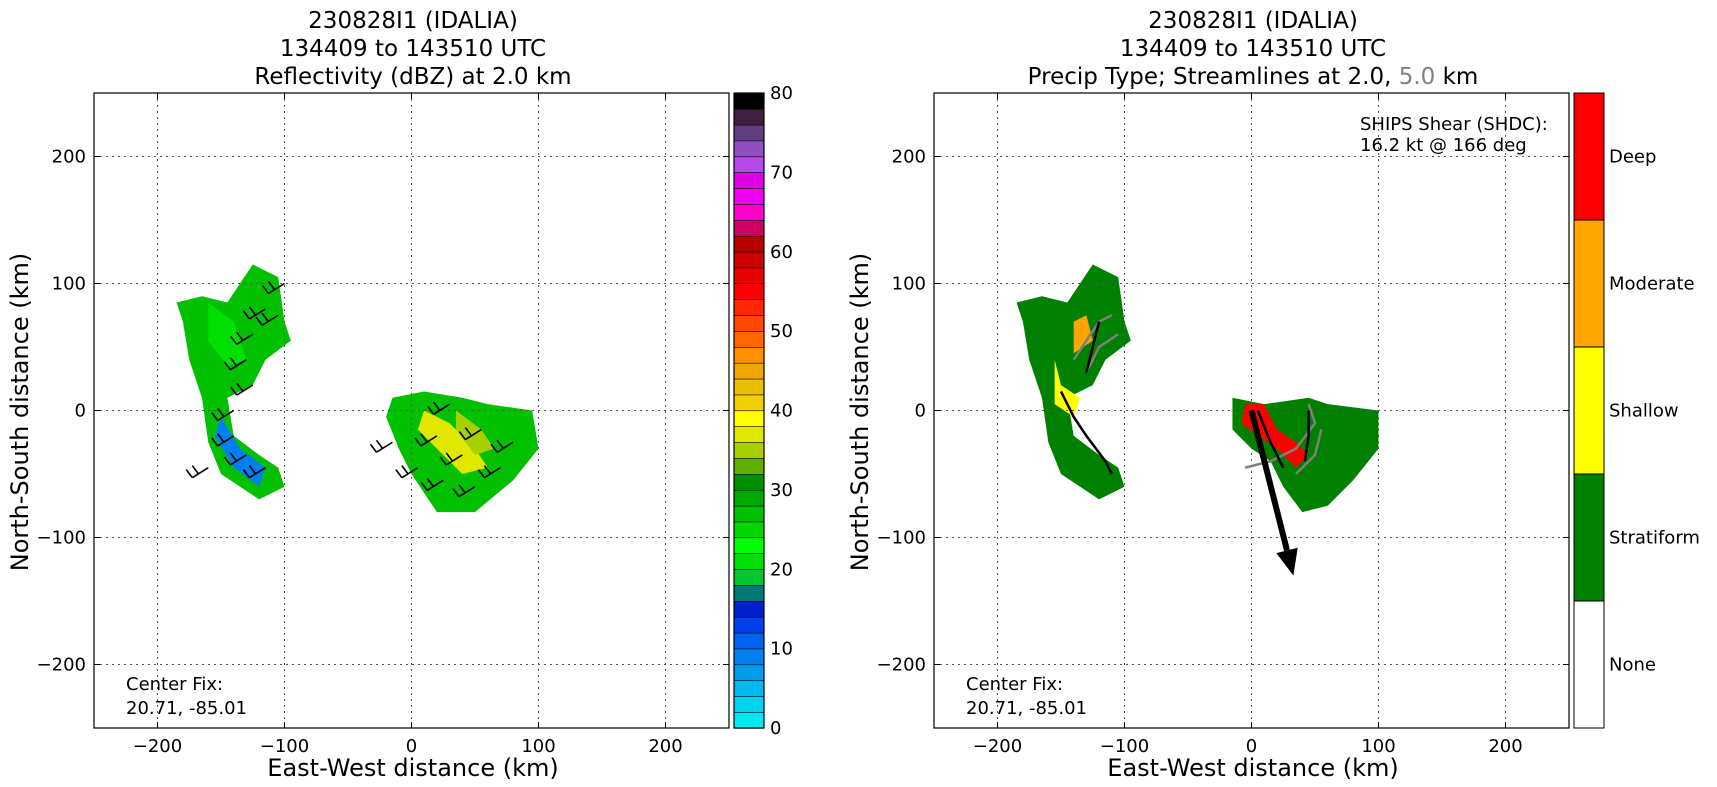 This screenshot has height=787, width=1717. I want to click on right-title-line-3-part3: km, so click(1456, 77).